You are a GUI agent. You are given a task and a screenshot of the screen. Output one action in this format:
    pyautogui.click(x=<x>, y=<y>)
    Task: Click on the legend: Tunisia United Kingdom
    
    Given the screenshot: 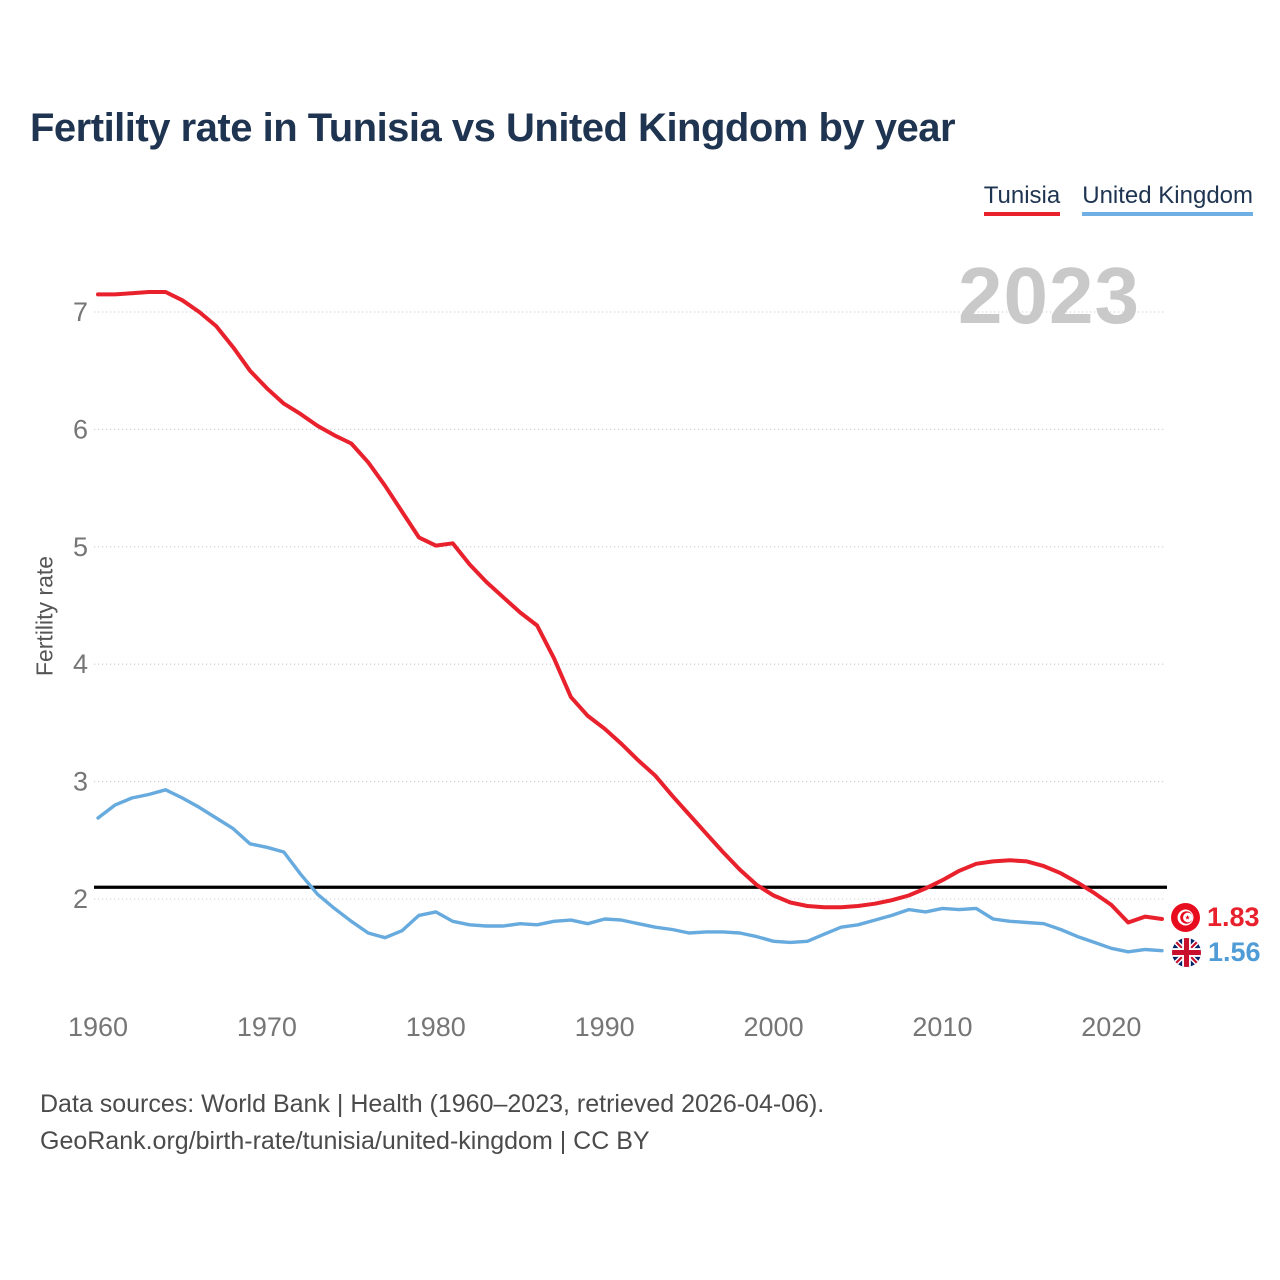 What is the action you would take?
    pyautogui.click(x=1118, y=199)
    